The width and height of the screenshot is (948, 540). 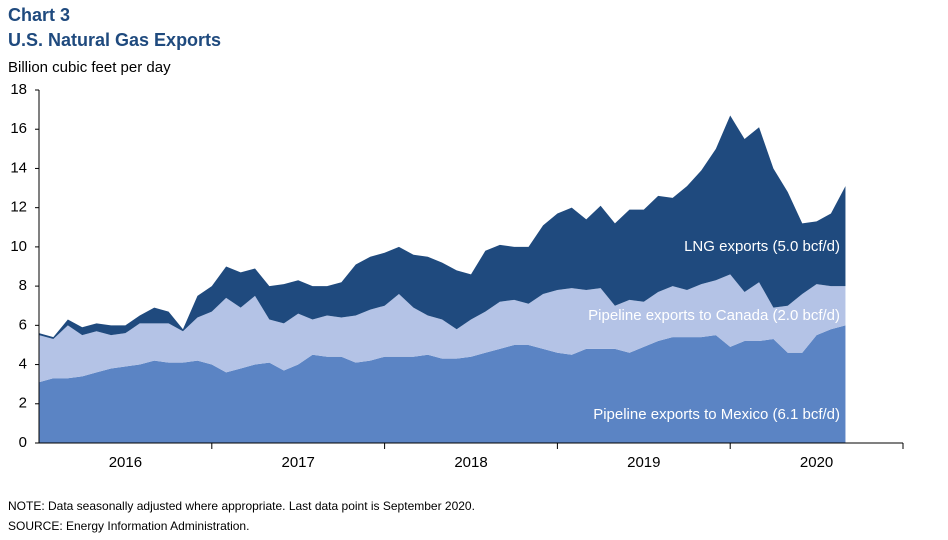 What do you see at coordinates (23, 324) in the screenshot?
I see `y-tick-label: 6` at bounding box center [23, 324].